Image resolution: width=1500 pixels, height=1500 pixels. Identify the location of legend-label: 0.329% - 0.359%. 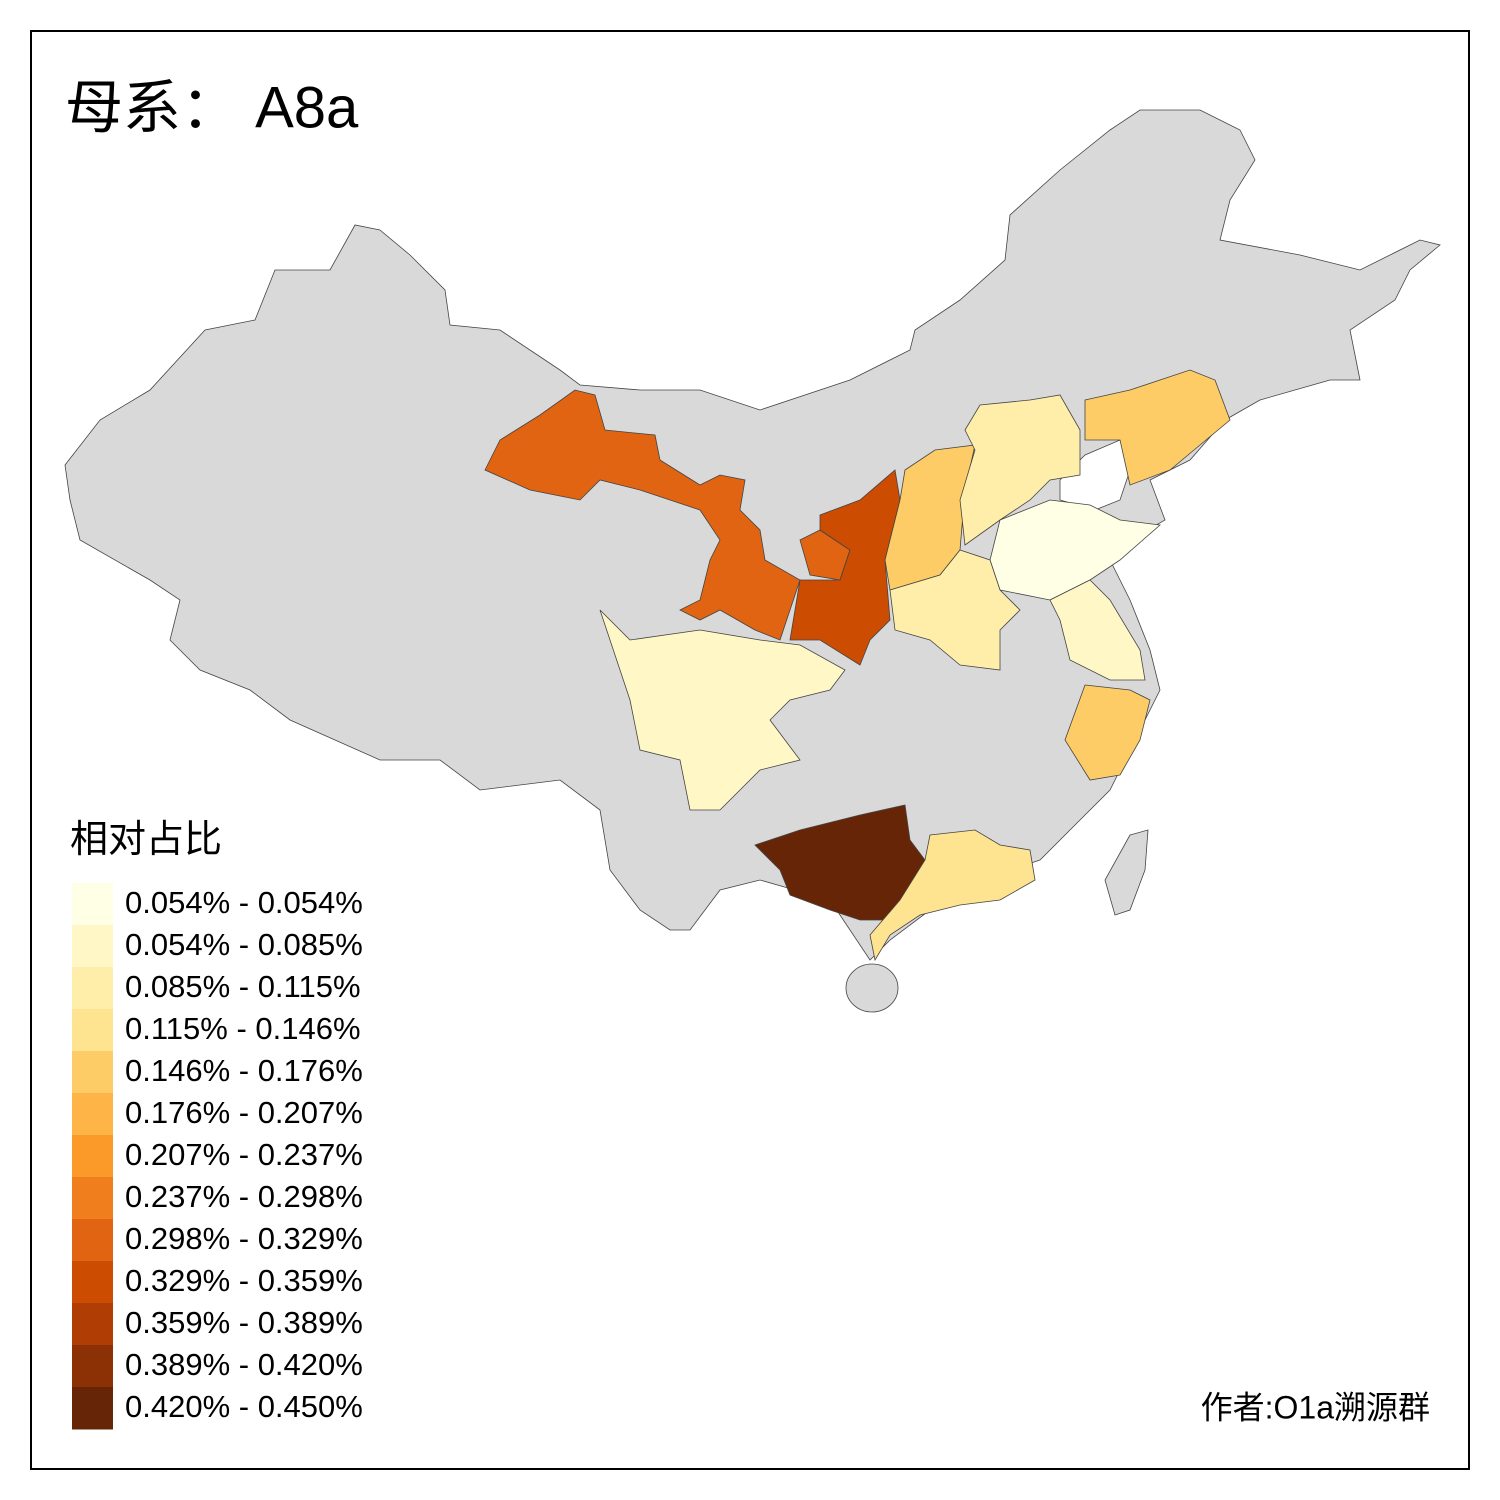
(244, 1280).